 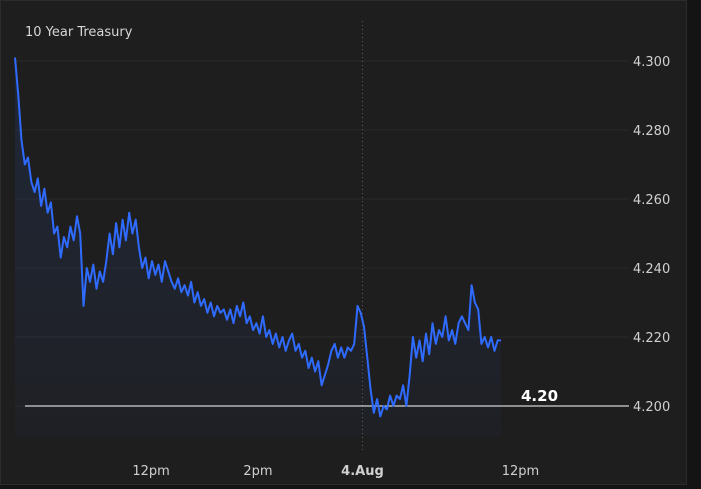 I want to click on y-axis-ticks: 4.300 4.280 4.260 4.240 4.220 4.200, so click(x=651, y=235).